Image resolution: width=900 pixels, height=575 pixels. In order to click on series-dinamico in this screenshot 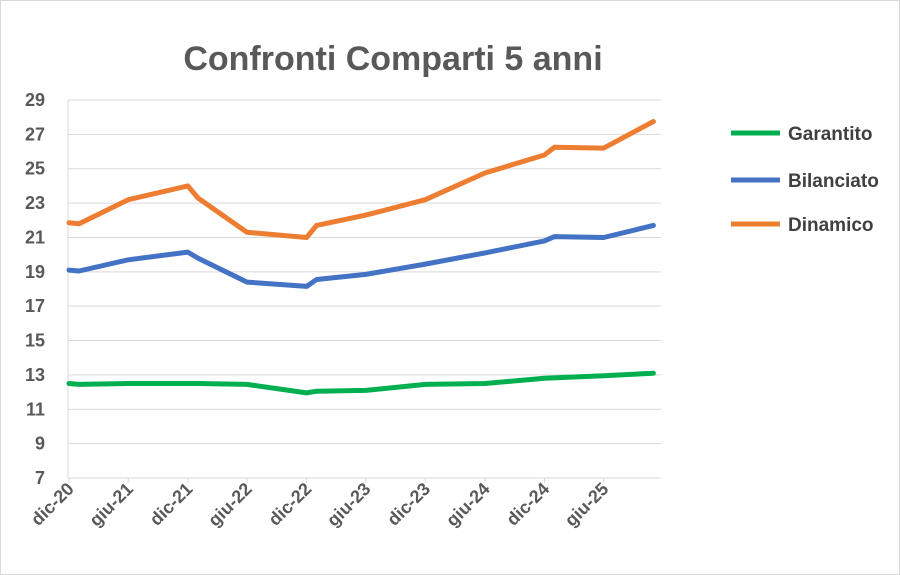, I will do `click(361, 179)`.